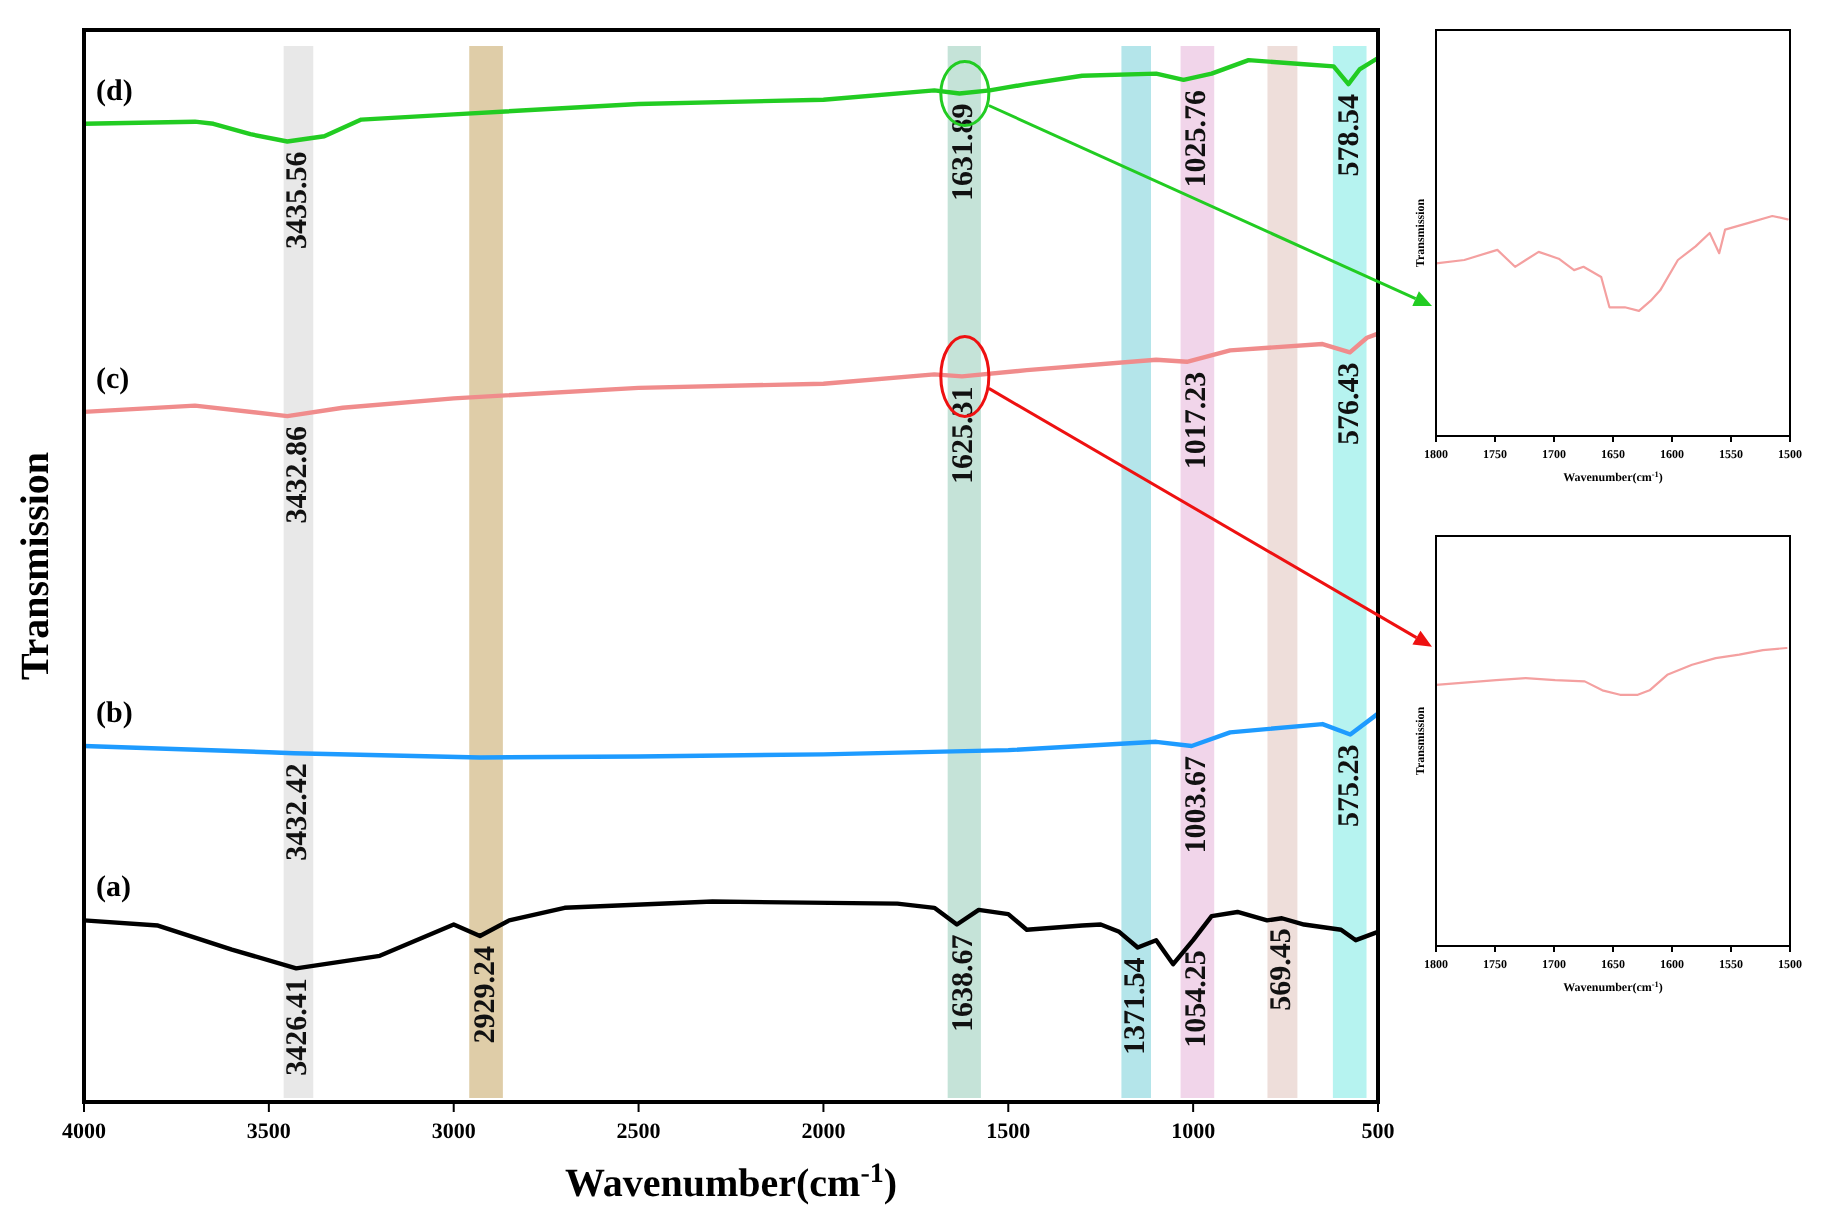 The image size is (1830, 1224). I want to click on x-tick-label: 1000, so click(1194, 1132).